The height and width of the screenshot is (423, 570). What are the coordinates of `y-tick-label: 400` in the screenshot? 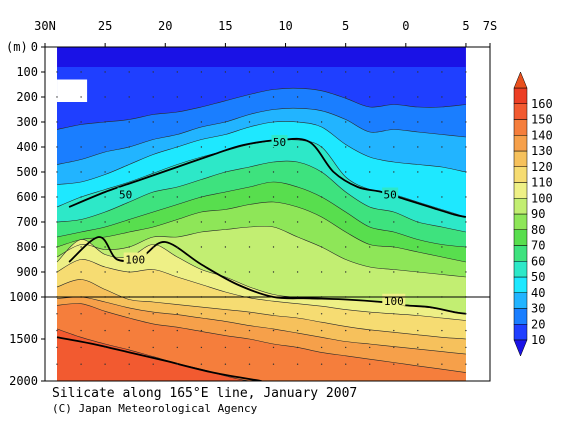 It's located at (27, 147).